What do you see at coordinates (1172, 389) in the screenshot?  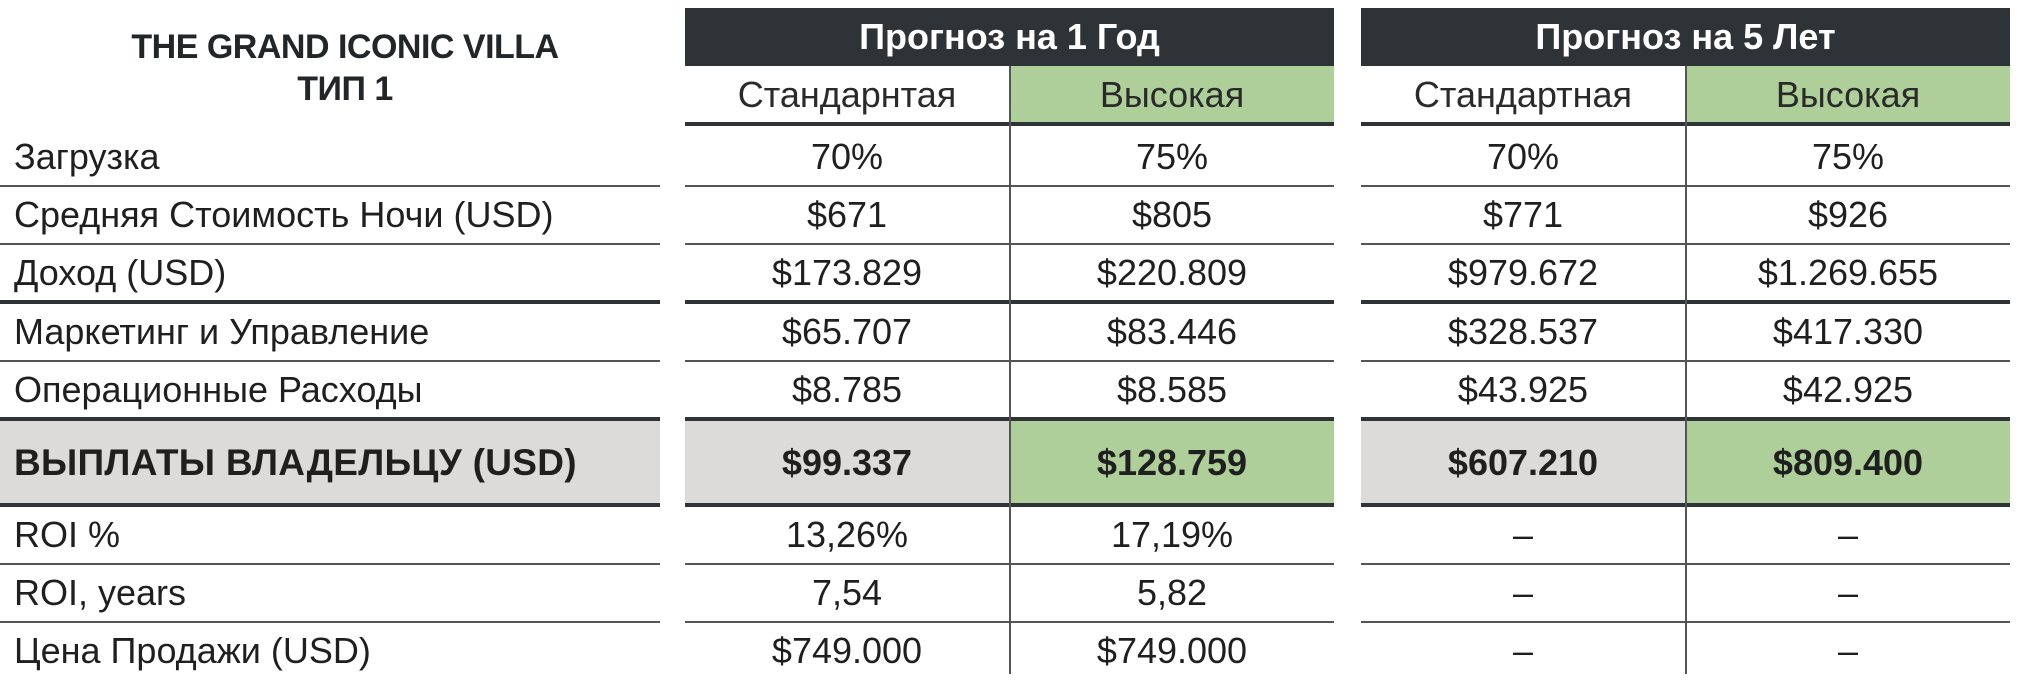 I see `table-cell: $8.585` at bounding box center [1172, 389].